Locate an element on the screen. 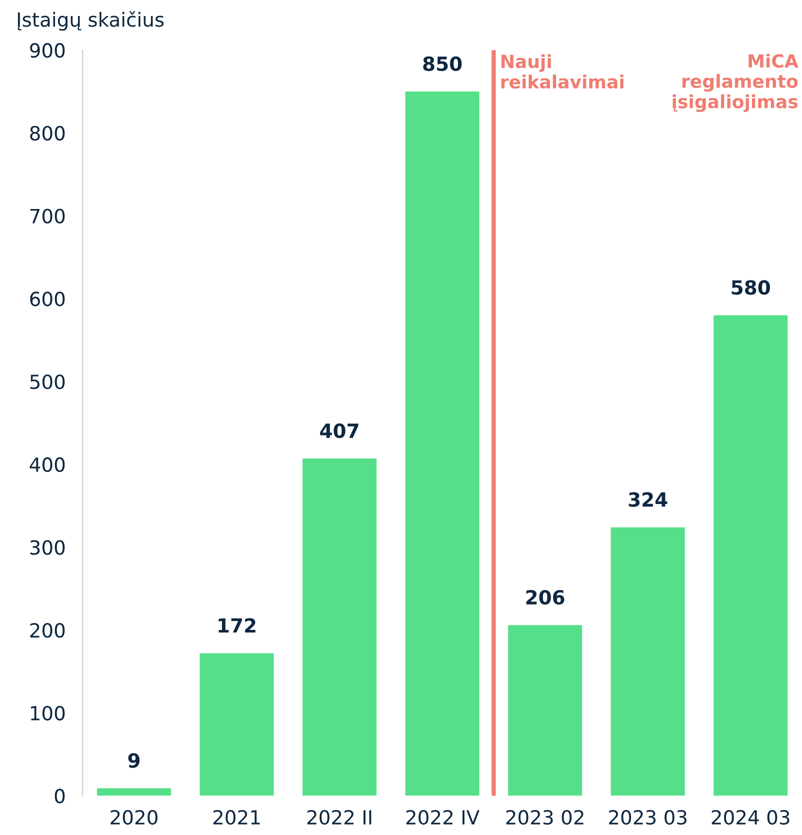 This screenshot has width=802, height=835. y-tick-label: 200 is located at coordinates (47, 630).